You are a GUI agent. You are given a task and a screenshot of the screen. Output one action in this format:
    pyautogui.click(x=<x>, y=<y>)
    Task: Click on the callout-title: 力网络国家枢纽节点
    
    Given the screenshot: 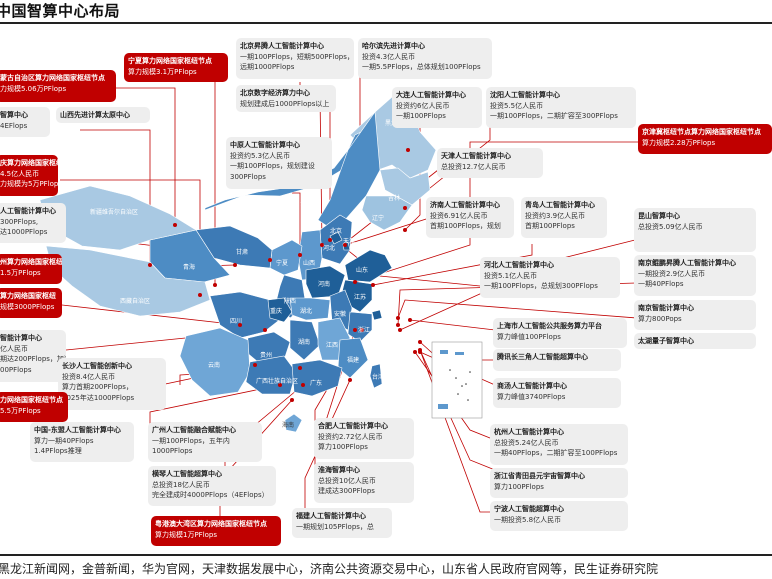 What is the action you would take?
    pyautogui.click(x=31, y=400)
    